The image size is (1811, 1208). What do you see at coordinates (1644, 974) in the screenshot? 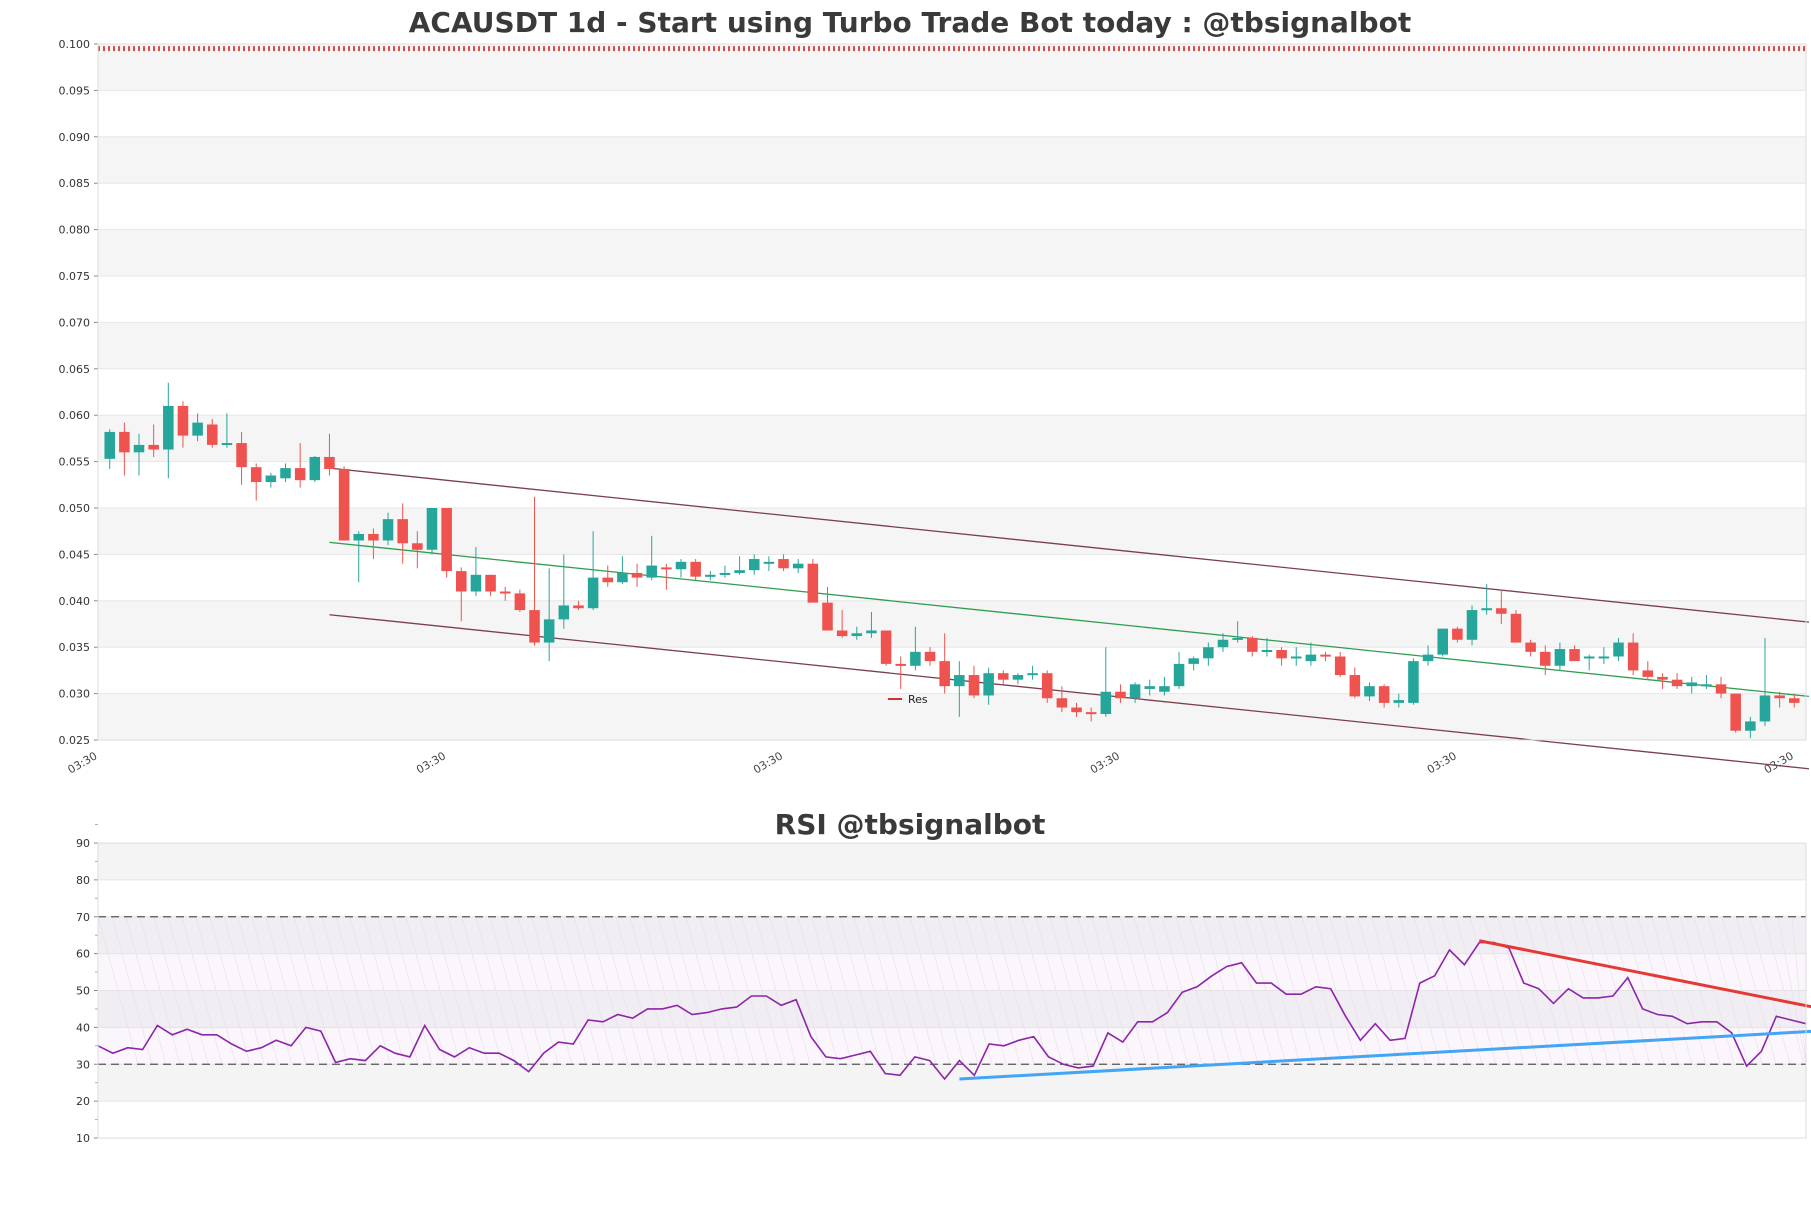
I see `rsi-resistance-trendline` at bounding box center [1644, 974].